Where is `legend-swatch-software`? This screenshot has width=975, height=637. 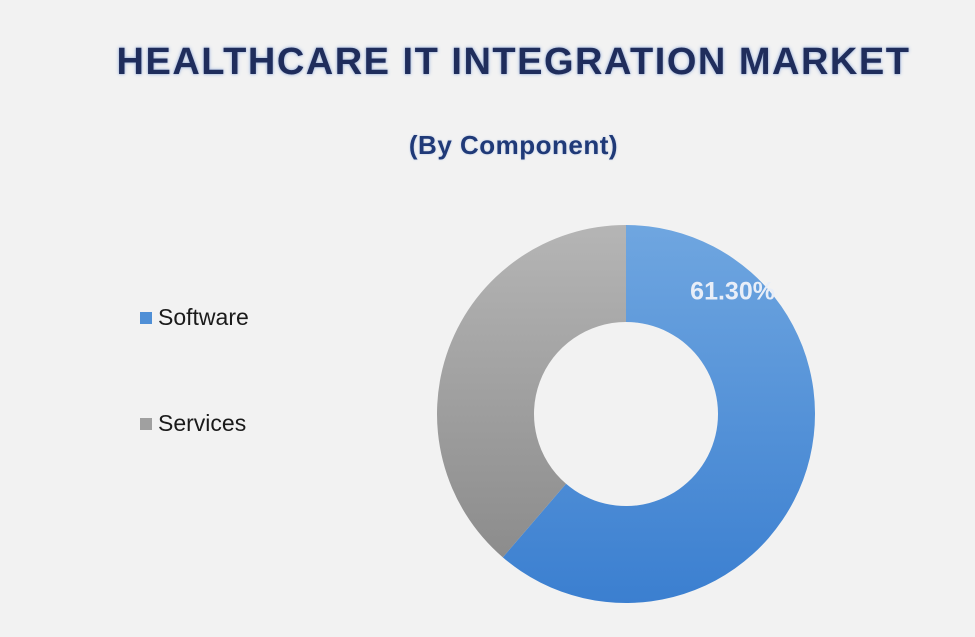
legend-swatch-software is located at coordinates (146, 317).